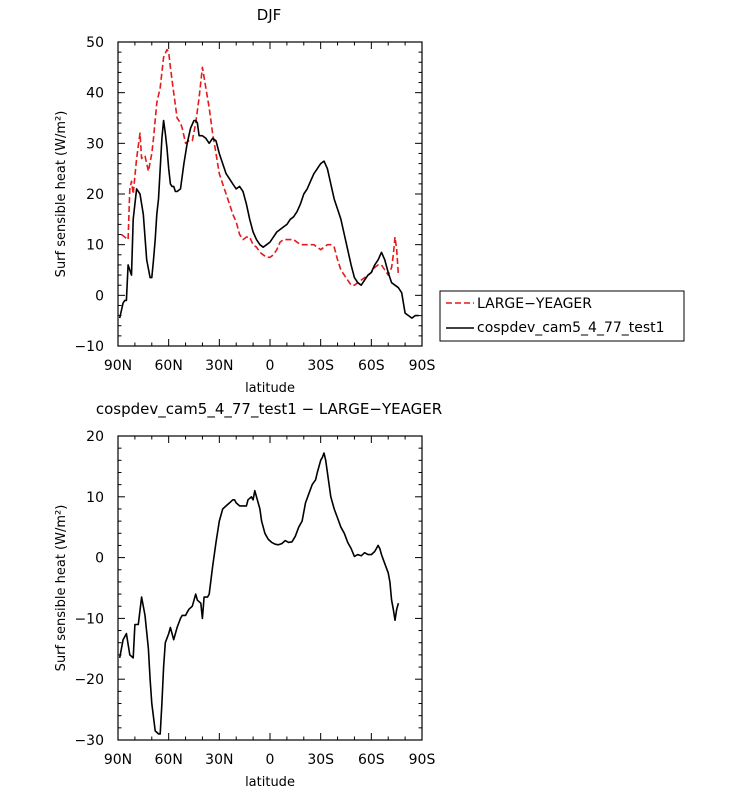 The width and height of the screenshot is (733, 795). Describe the element at coordinates (95, 246) in the screenshot. I see `top-y-tick-label: 10` at that location.